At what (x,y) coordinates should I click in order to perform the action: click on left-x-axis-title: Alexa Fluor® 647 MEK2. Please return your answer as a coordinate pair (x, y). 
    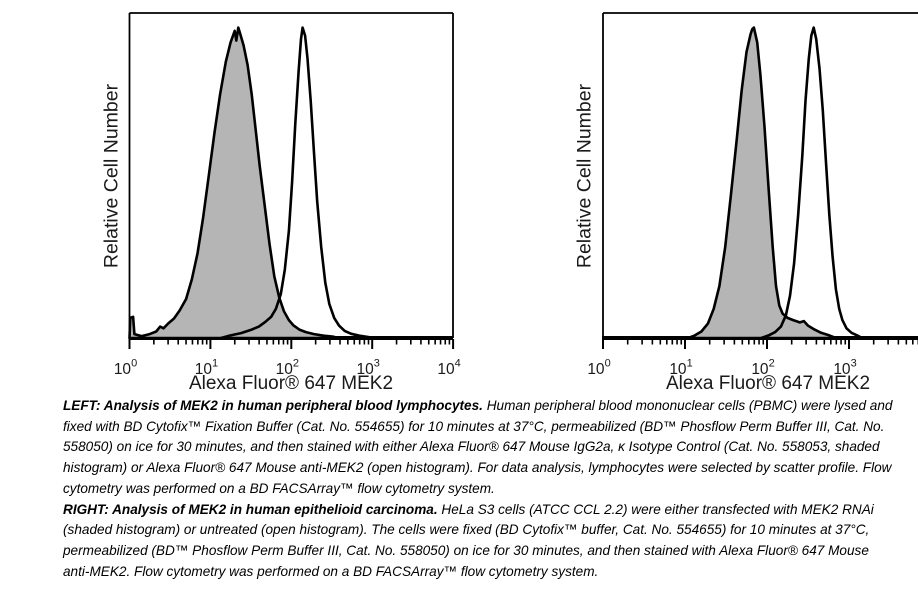
    Looking at the image, I should click on (291, 383).